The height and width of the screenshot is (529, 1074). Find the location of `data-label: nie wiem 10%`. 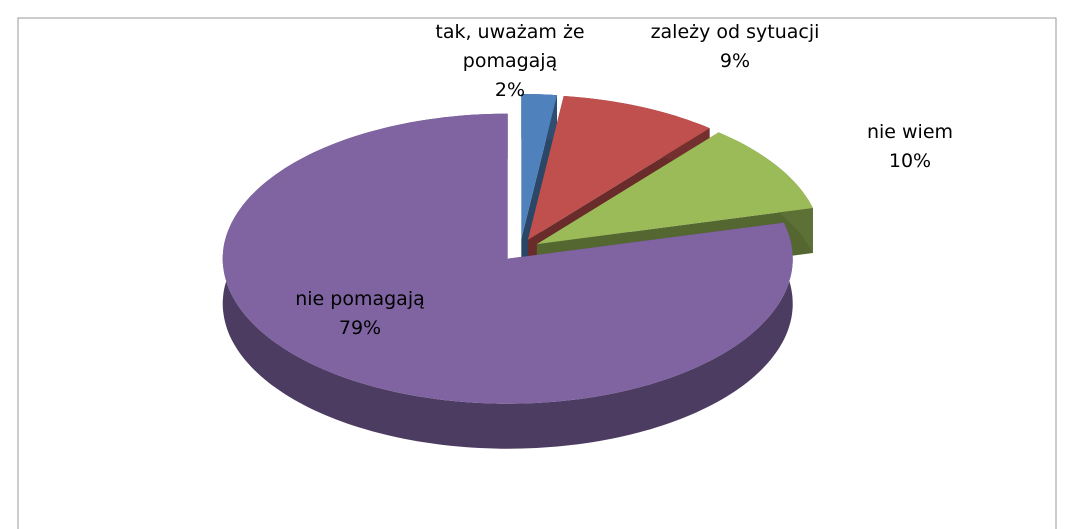

data-label: nie wiem 10% is located at coordinates (910, 147).